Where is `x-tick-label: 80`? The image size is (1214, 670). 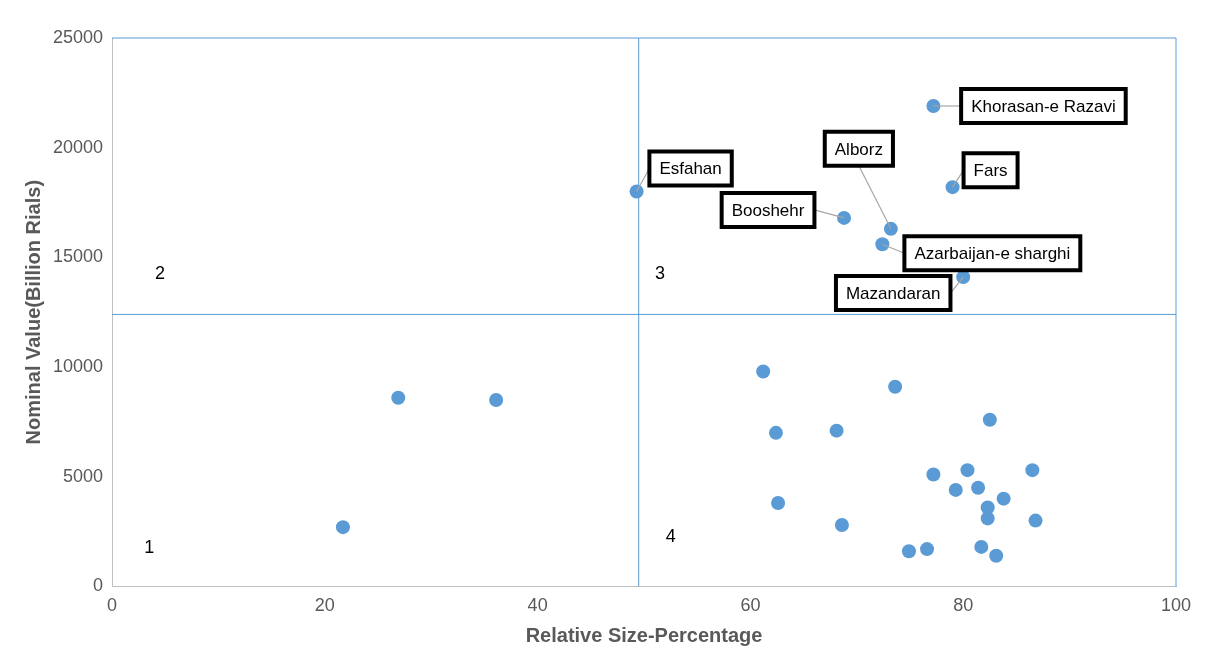 x-tick-label: 80 is located at coordinates (963, 605).